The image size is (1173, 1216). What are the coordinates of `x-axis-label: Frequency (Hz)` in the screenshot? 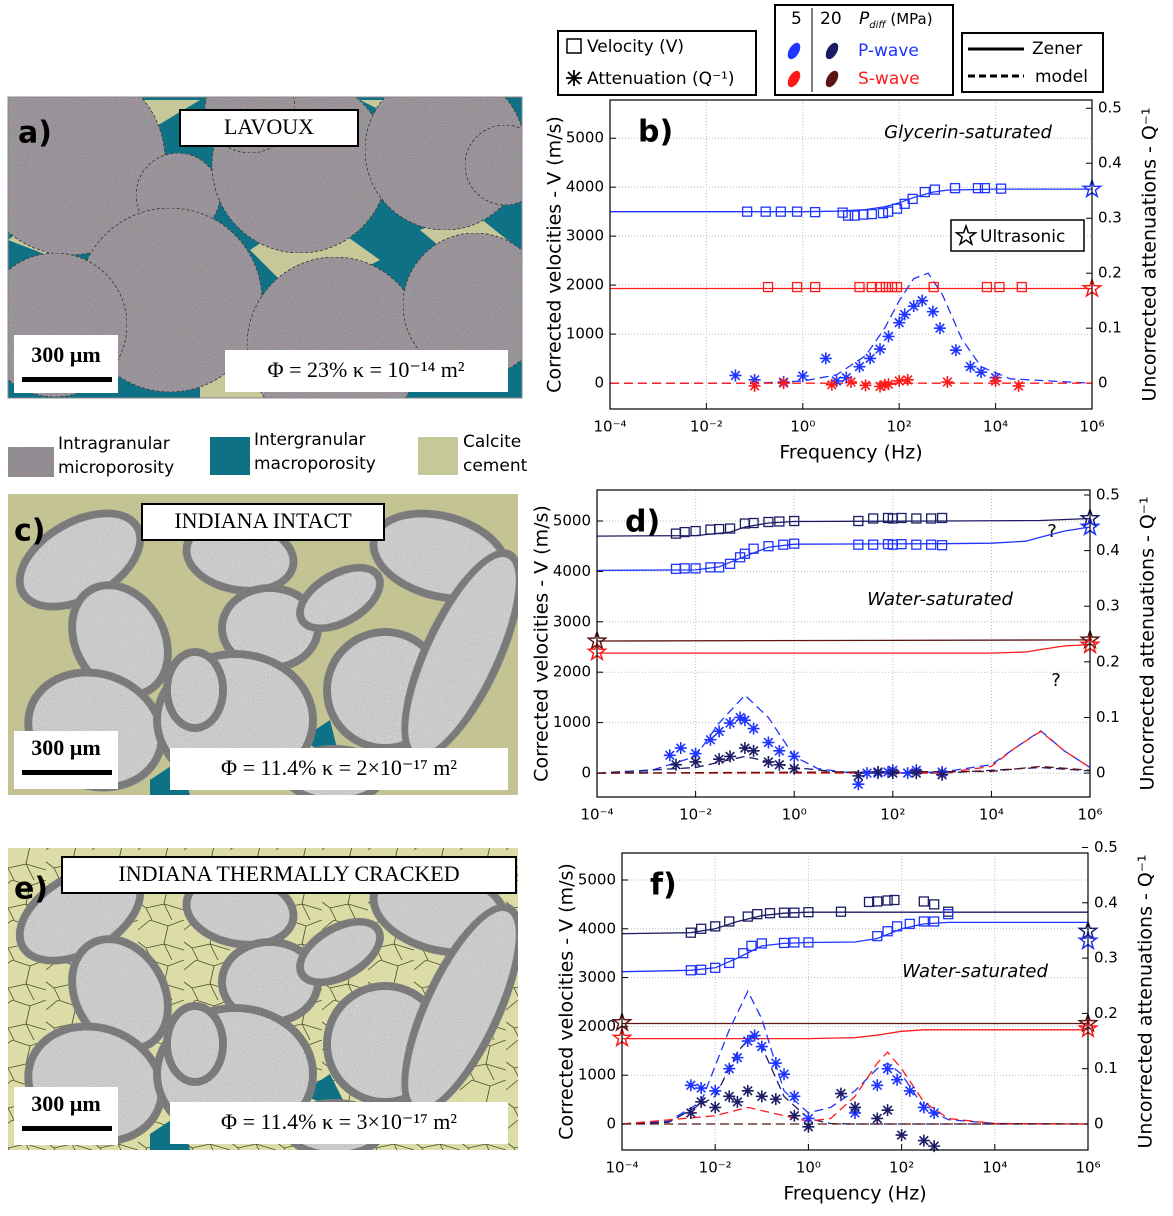 It's located at (854, 1194).